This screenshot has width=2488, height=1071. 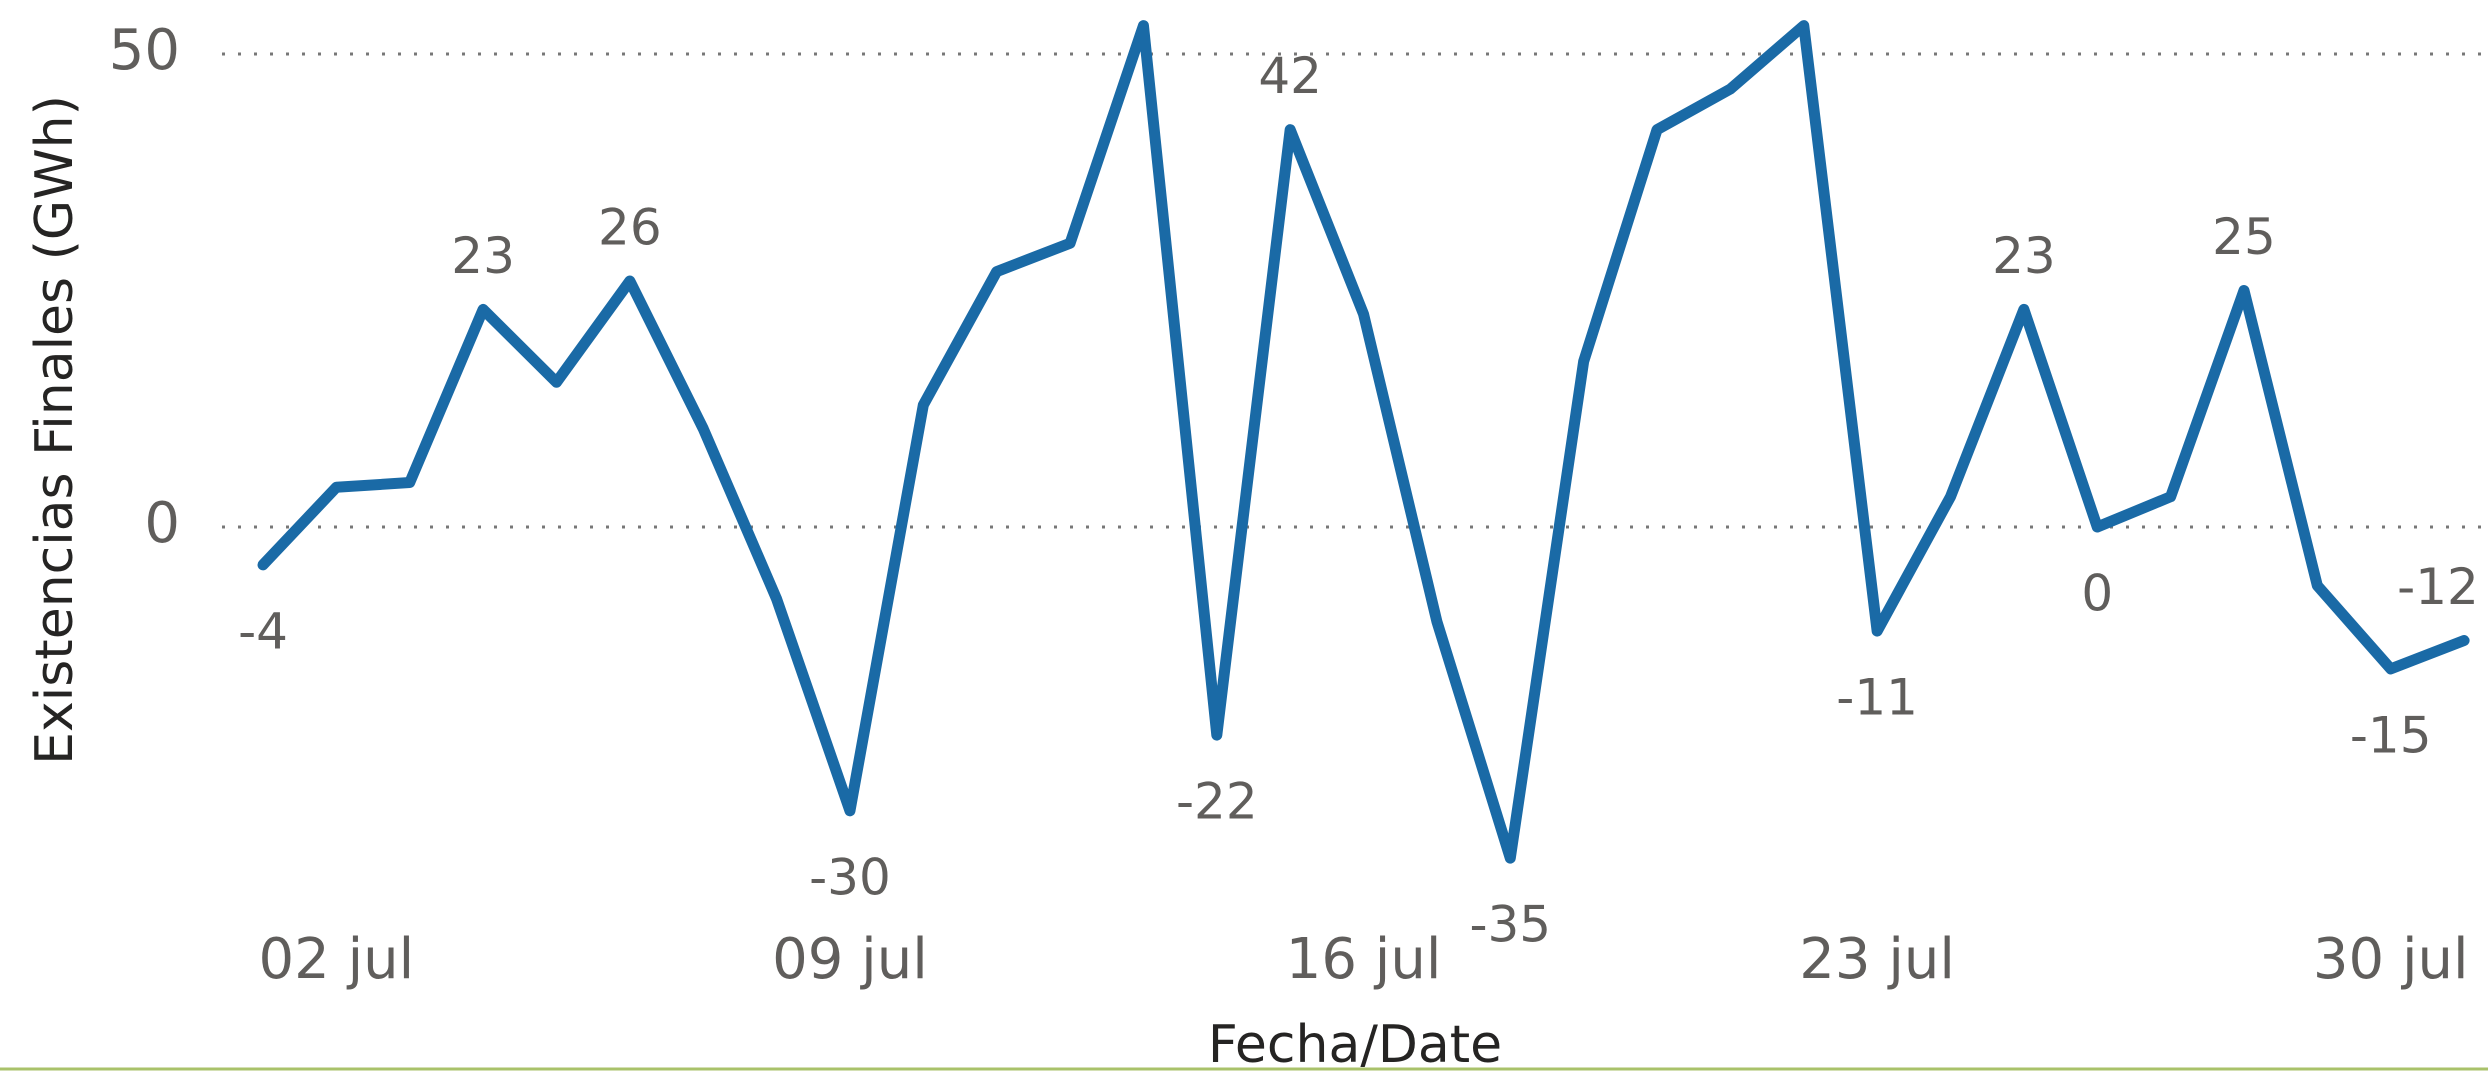 I want to click on y-axis-title: Existencias Finales (GWh), so click(x=55, y=430).